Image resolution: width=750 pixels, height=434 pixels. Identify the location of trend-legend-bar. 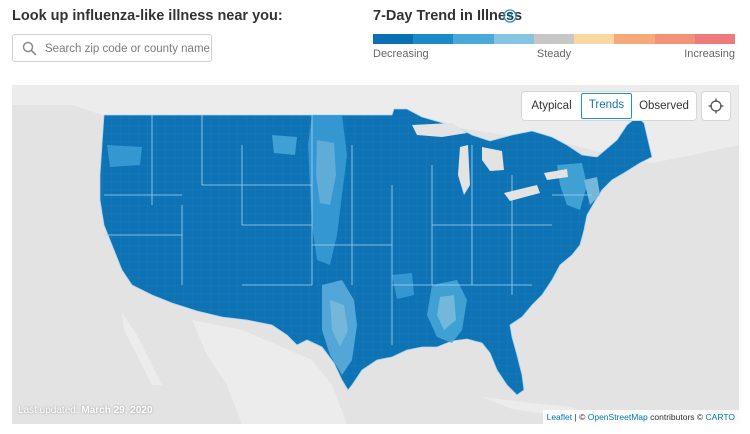
(554, 39).